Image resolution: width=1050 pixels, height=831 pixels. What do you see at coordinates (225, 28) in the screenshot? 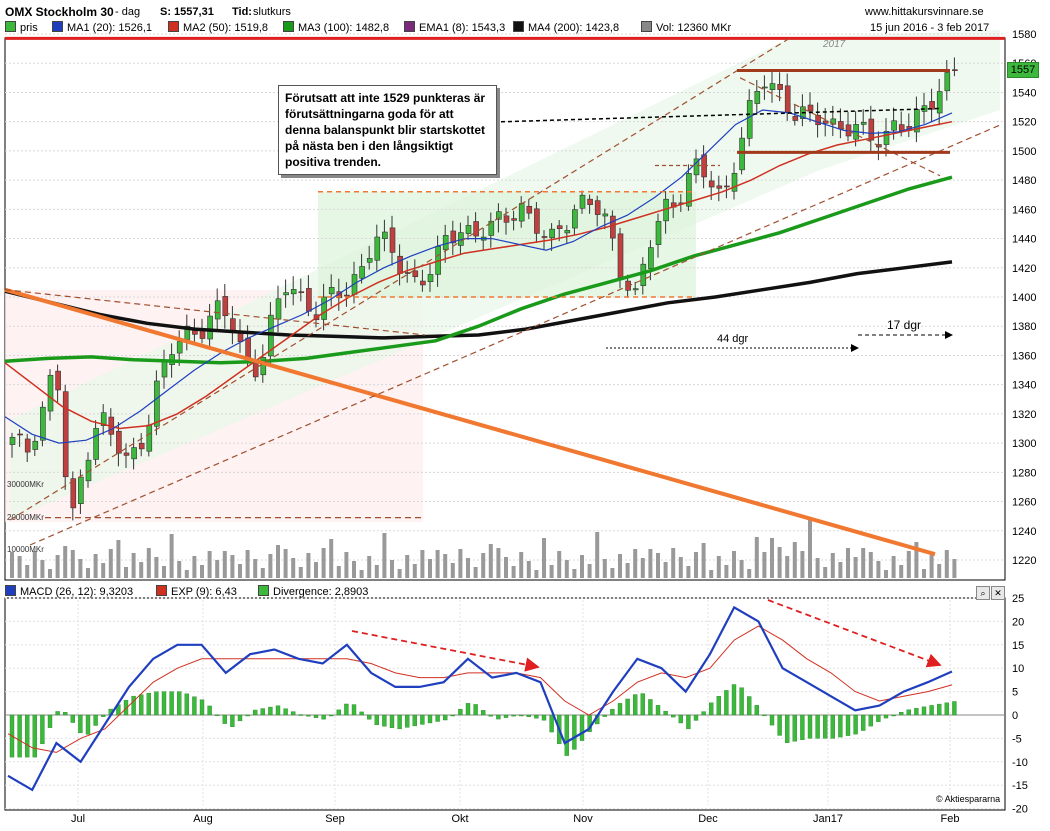
I see `legend-label: MA2 (50): 1519,8` at bounding box center [225, 28].